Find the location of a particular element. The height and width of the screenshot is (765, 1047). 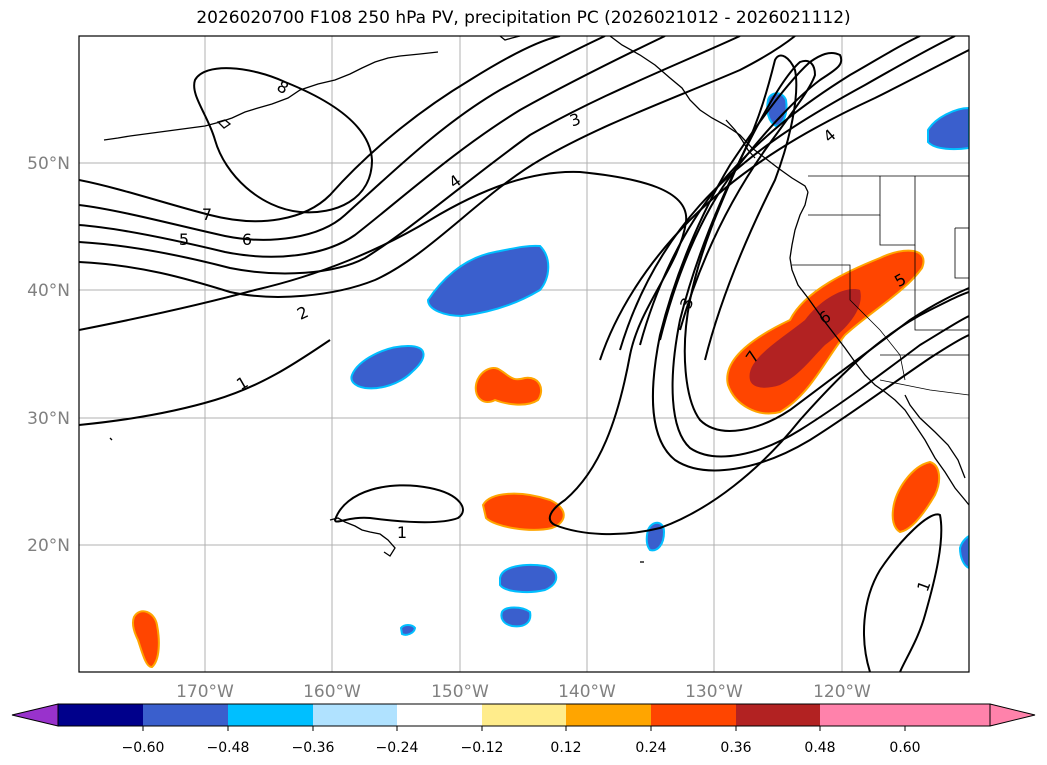

coastline-baja is located at coordinates (935, 436).